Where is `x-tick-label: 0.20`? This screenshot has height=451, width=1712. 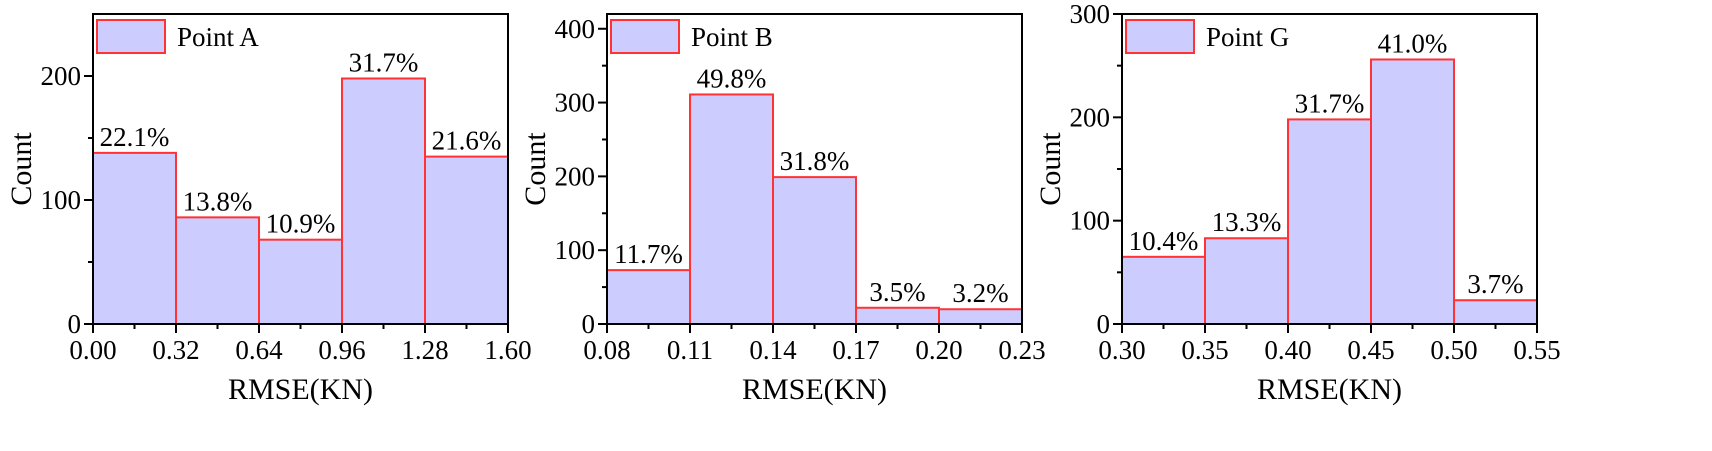 x-tick-label: 0.20 is located at coordinates (938, 350).